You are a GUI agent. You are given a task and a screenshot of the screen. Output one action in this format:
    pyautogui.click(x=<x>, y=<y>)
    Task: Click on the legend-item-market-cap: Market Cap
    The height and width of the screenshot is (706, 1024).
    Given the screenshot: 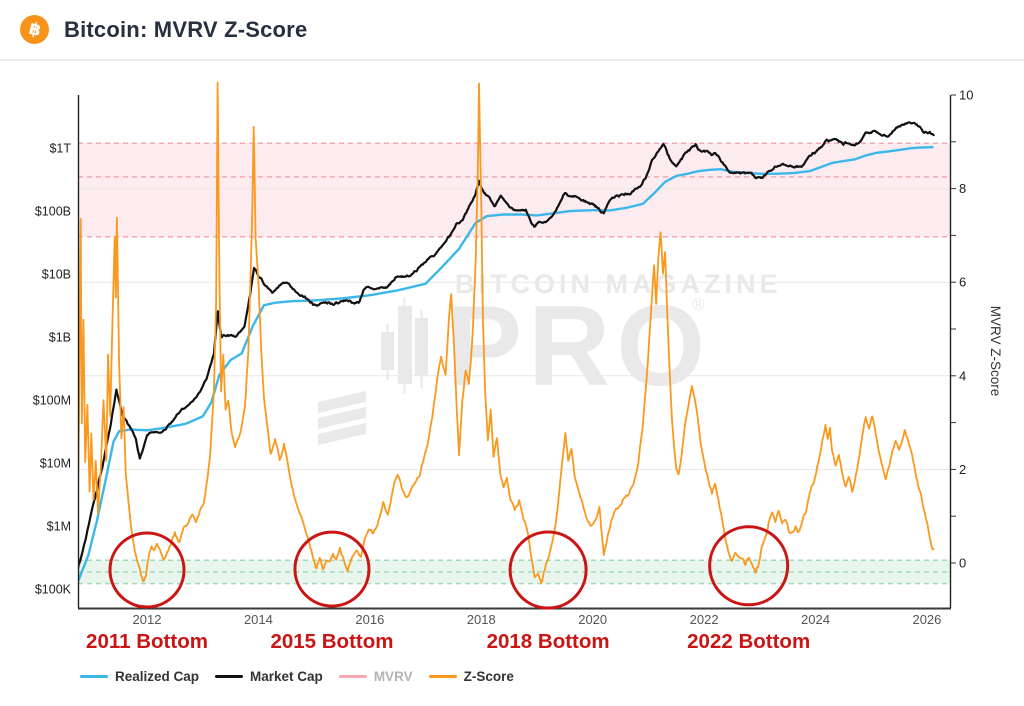 What is the action you would take?
    pyautogui.click(x=269, y=676)
    